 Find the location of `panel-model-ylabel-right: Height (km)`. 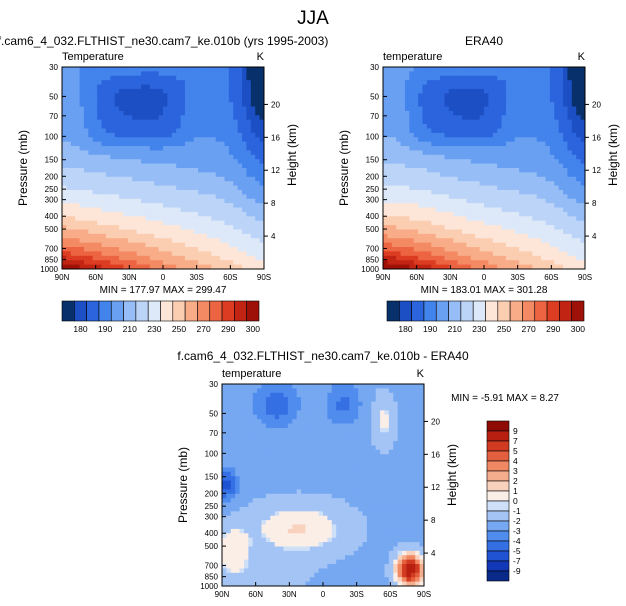

panel-model-ylabel-right: Height (km) is located at coordinates (292, 155).